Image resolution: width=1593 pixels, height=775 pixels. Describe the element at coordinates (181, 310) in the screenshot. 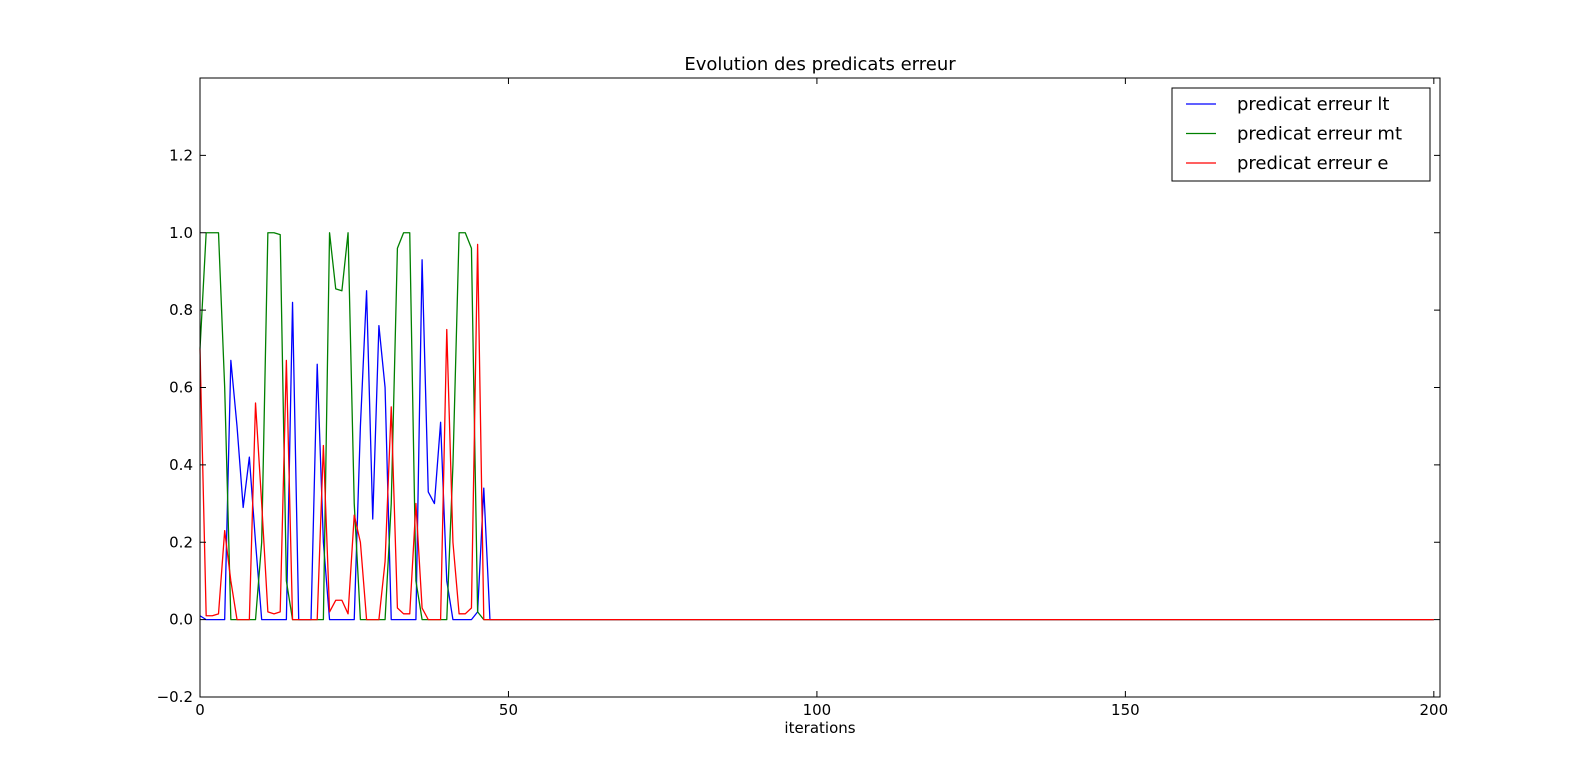

I see `y-tick-label: 0.8` at that location.